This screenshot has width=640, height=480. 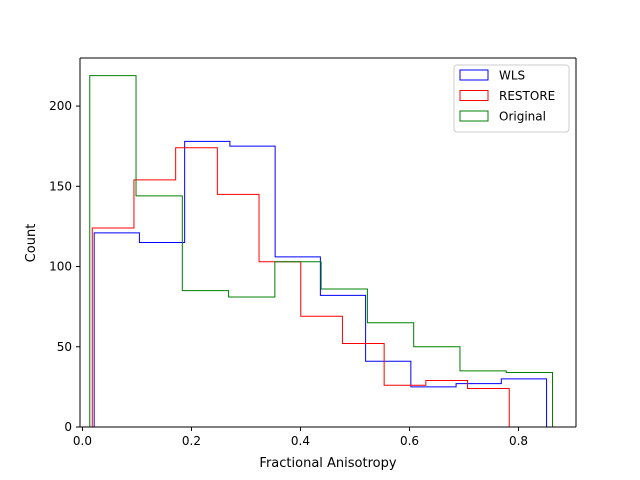 I want to click on legend-box, so click(x=511, y=98).